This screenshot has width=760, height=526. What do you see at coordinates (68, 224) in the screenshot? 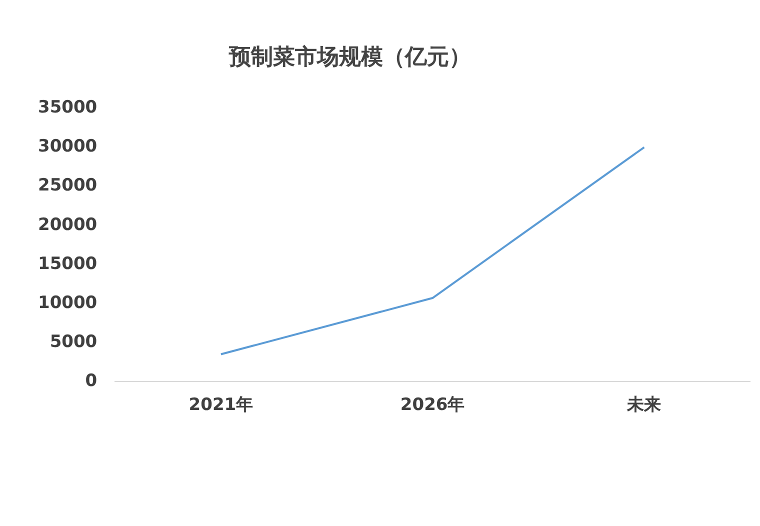
I see `y-tick-label: 20000` at bounding box center [68, 224].